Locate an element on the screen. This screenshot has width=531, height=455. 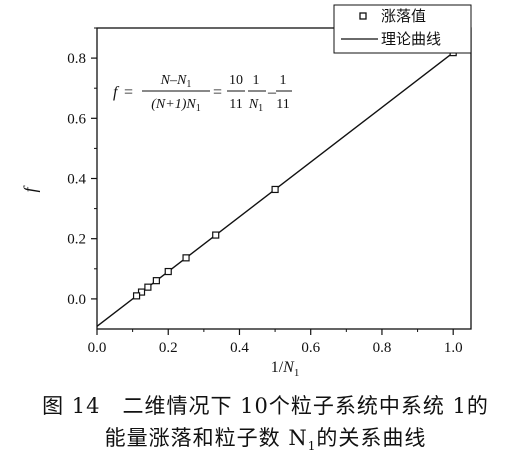
figure-caption-line-2: 能量涨落和粒子数 N1的关系曲线 is located at coordinates (265, 437).